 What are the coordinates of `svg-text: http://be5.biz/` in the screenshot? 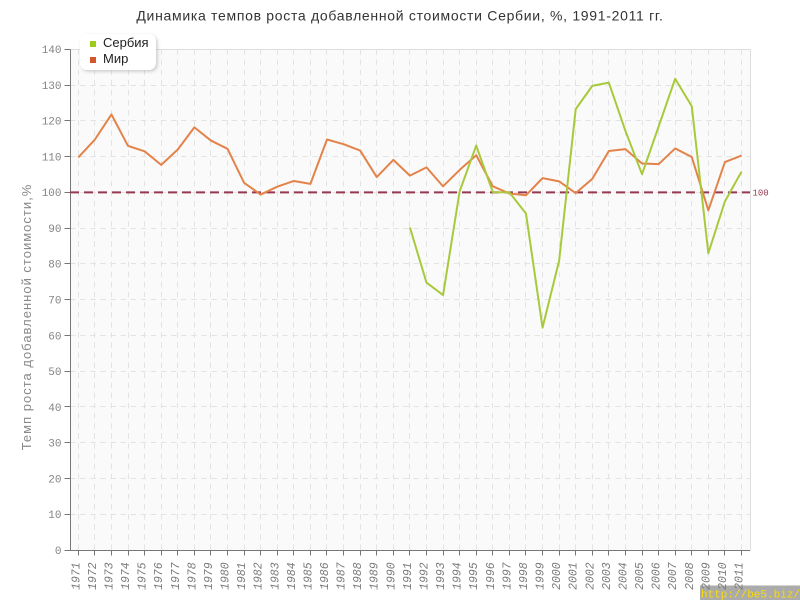 It's located at (750, 595).